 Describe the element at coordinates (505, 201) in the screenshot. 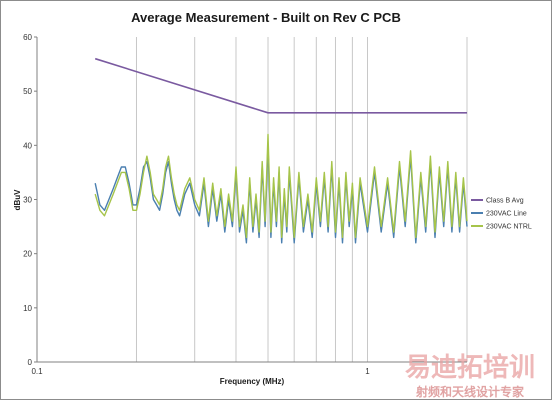

I see `legend-label: Class B Avg` at that location.